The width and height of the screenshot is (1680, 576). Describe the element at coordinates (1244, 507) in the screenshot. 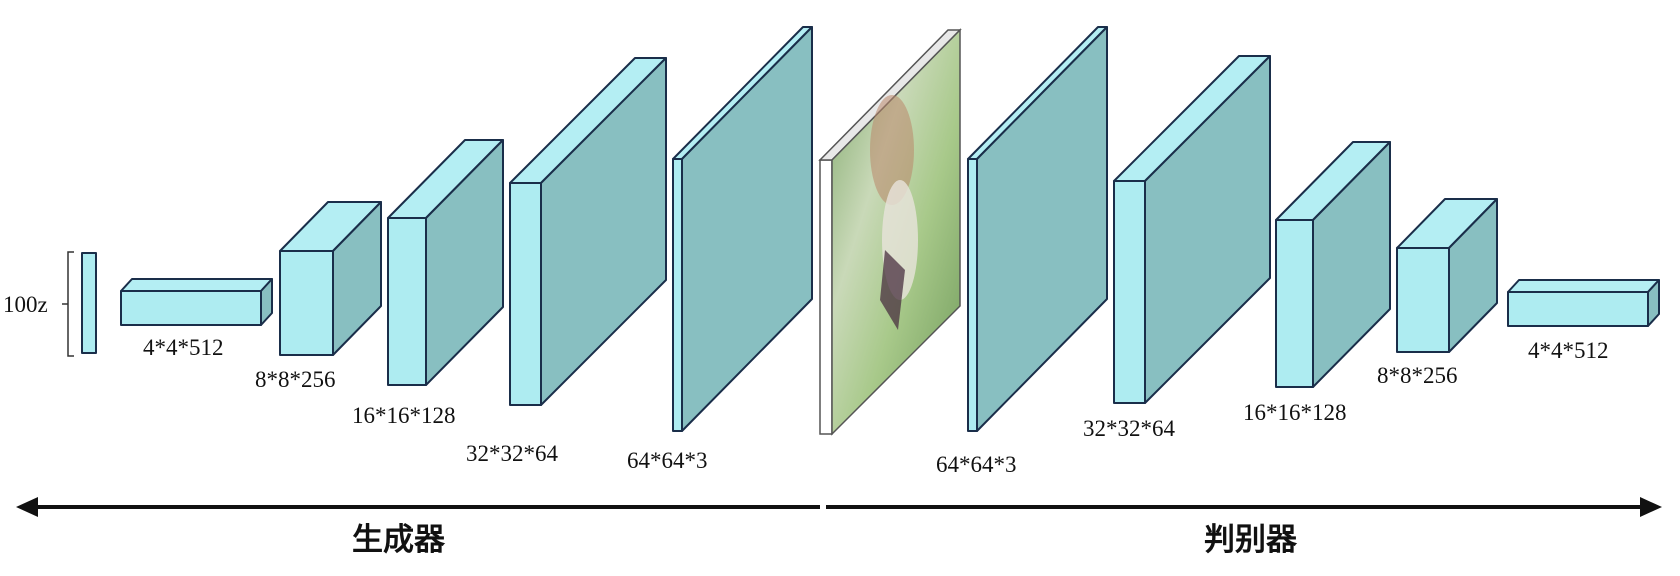

I see `discriminator-arrow` at that location.